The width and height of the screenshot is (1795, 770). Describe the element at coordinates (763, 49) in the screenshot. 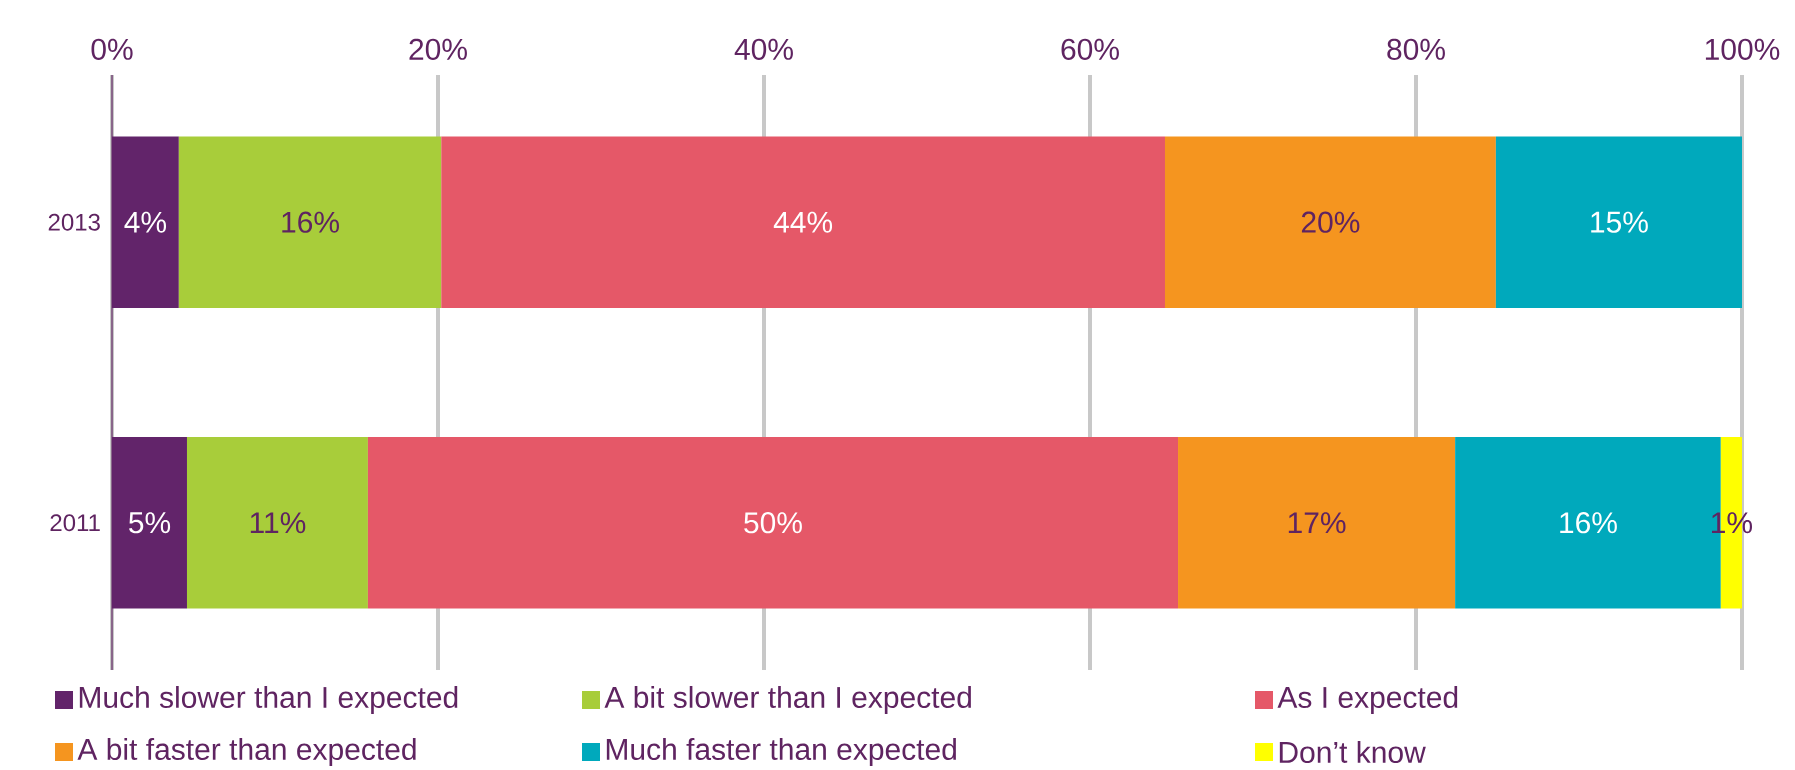

I see `x-tick-label: 40%` at that location.